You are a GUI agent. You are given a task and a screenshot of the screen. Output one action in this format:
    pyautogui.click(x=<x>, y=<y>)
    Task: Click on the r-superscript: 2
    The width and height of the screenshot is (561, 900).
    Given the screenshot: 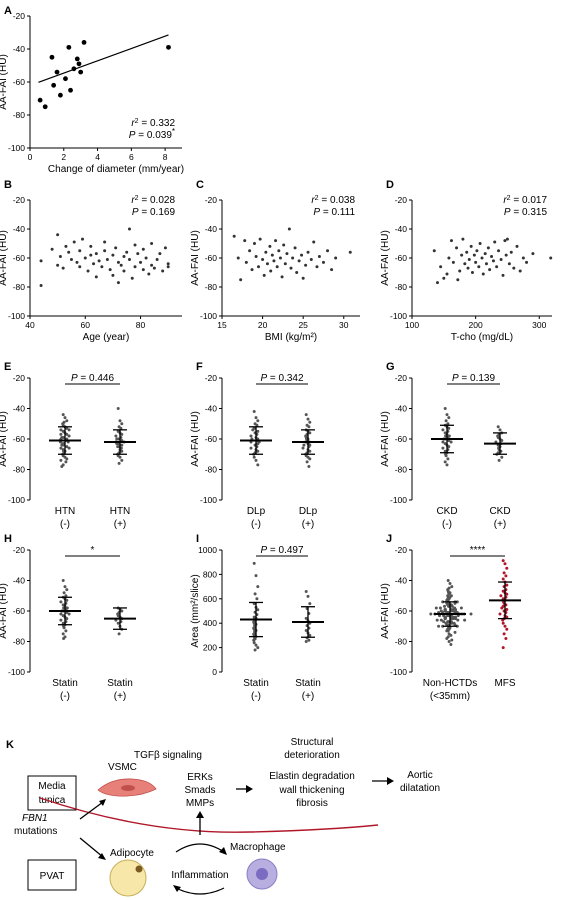 What is the action you would take?
    pyautogui.click(x=137, y=121)
    